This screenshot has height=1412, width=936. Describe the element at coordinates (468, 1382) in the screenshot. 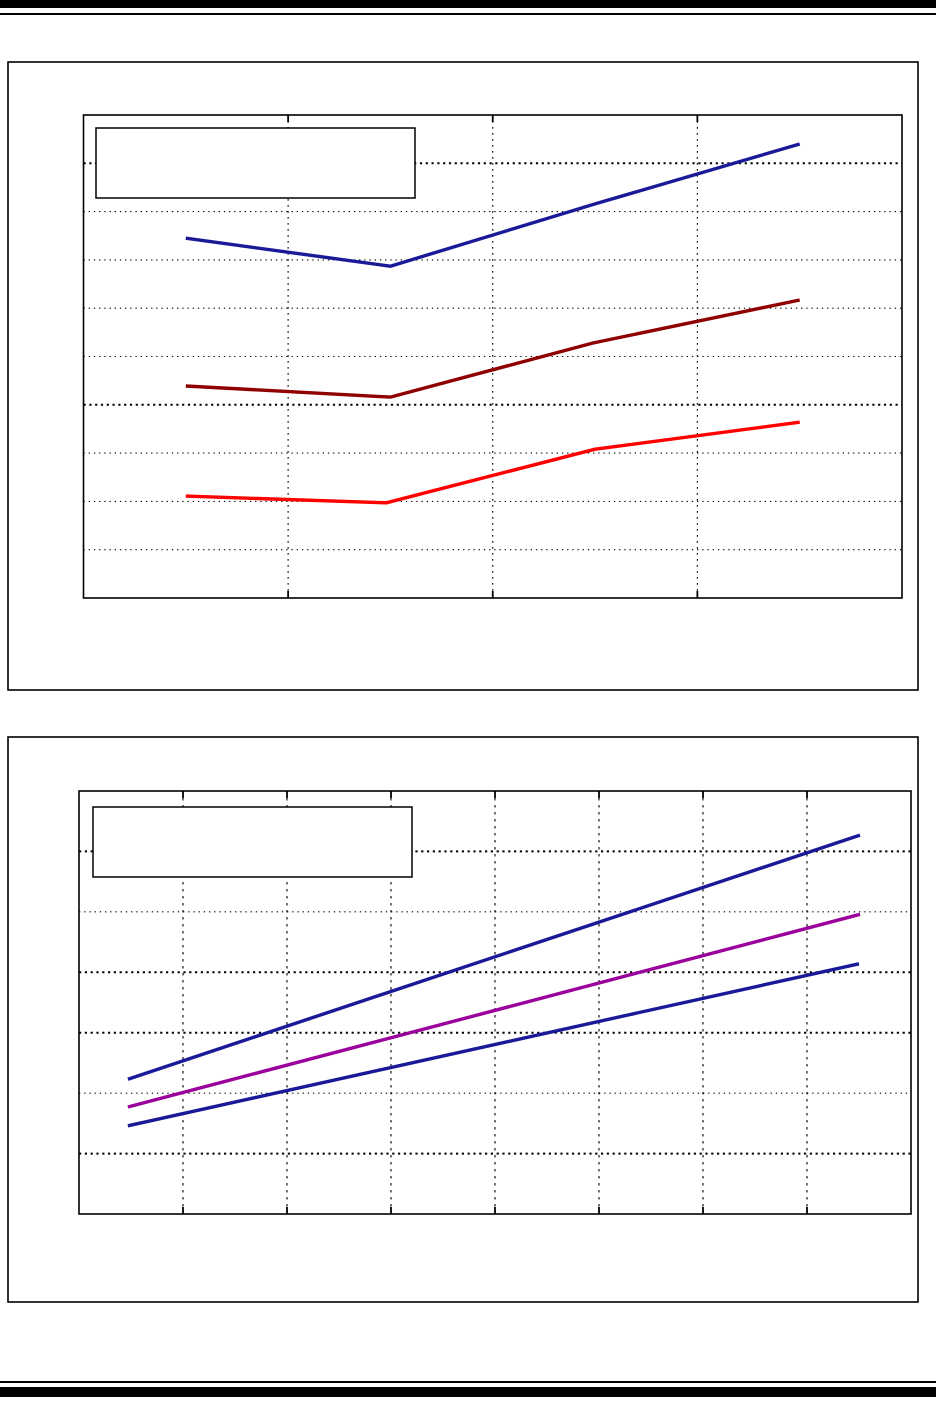

I see `bottom-thin-rule` at that location.